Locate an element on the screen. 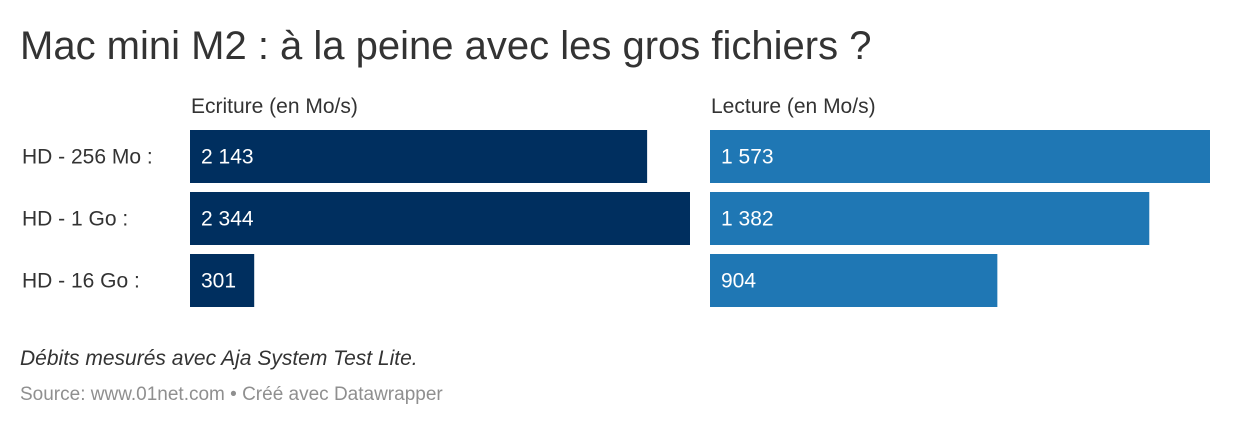 This screenshot has width=1240, height=430. value-label-ecriture: 2 143 is located at coordinates (227, 157).